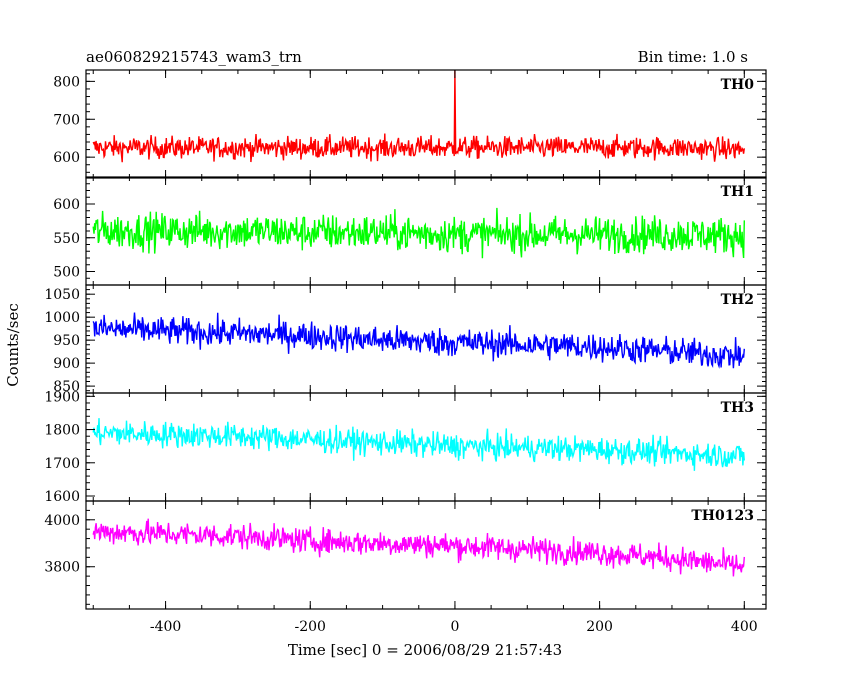 The width and height of the screenshot is (850, 680). Describe the element at coordinates (418, 444) in the screenshot. I see `series-line-th3` at that location.